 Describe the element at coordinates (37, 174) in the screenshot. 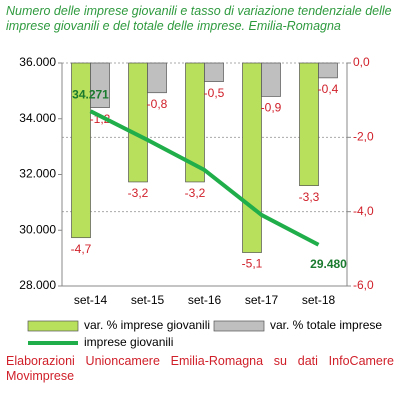

I see `y-tick-label: 32.000` at that location.